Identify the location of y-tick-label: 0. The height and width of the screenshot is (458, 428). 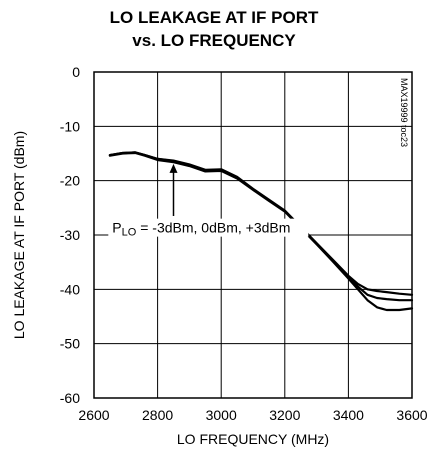
(76, 72).